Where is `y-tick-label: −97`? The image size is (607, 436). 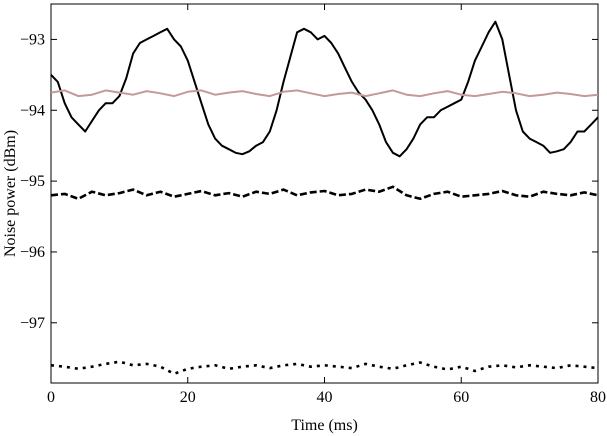 y-tick-label: −97 is located at coordinates (32, 323).